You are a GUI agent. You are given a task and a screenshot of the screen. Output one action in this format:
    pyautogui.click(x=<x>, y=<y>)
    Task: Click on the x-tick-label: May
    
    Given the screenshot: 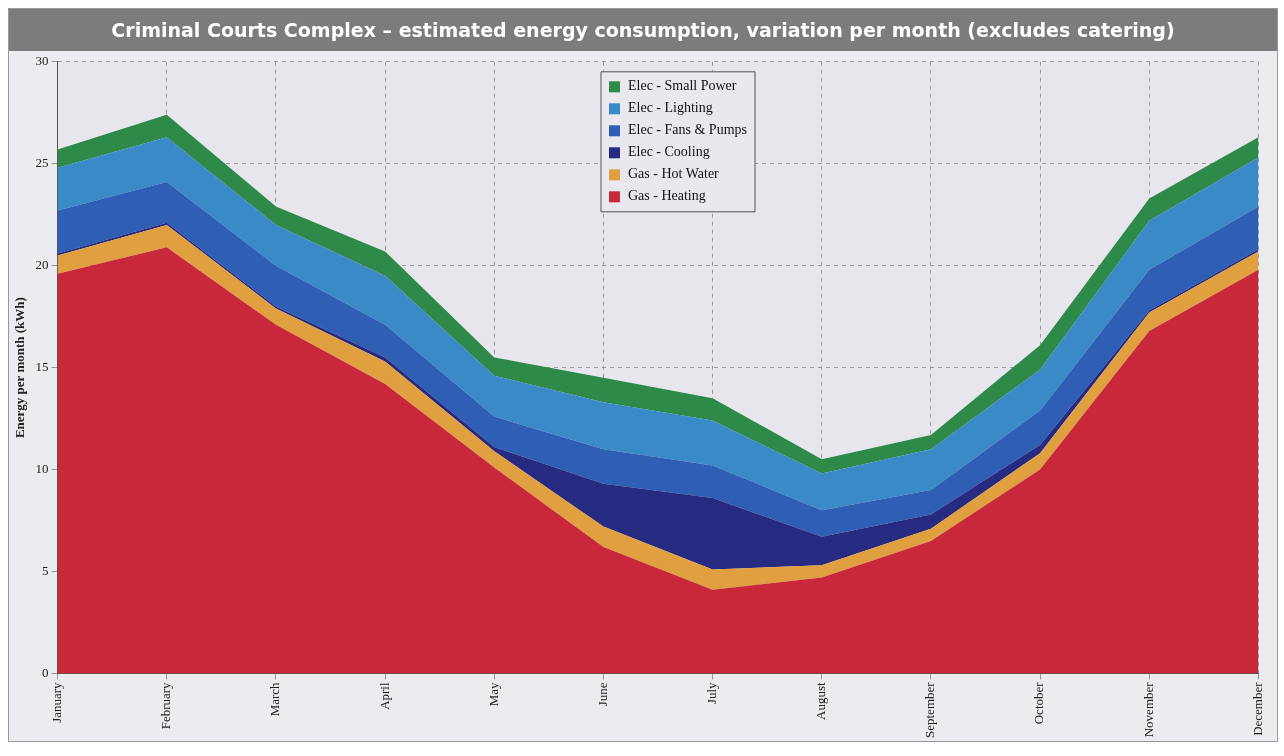 What is the action you would take?
    pyautogui.click(x=493, y=694)
    